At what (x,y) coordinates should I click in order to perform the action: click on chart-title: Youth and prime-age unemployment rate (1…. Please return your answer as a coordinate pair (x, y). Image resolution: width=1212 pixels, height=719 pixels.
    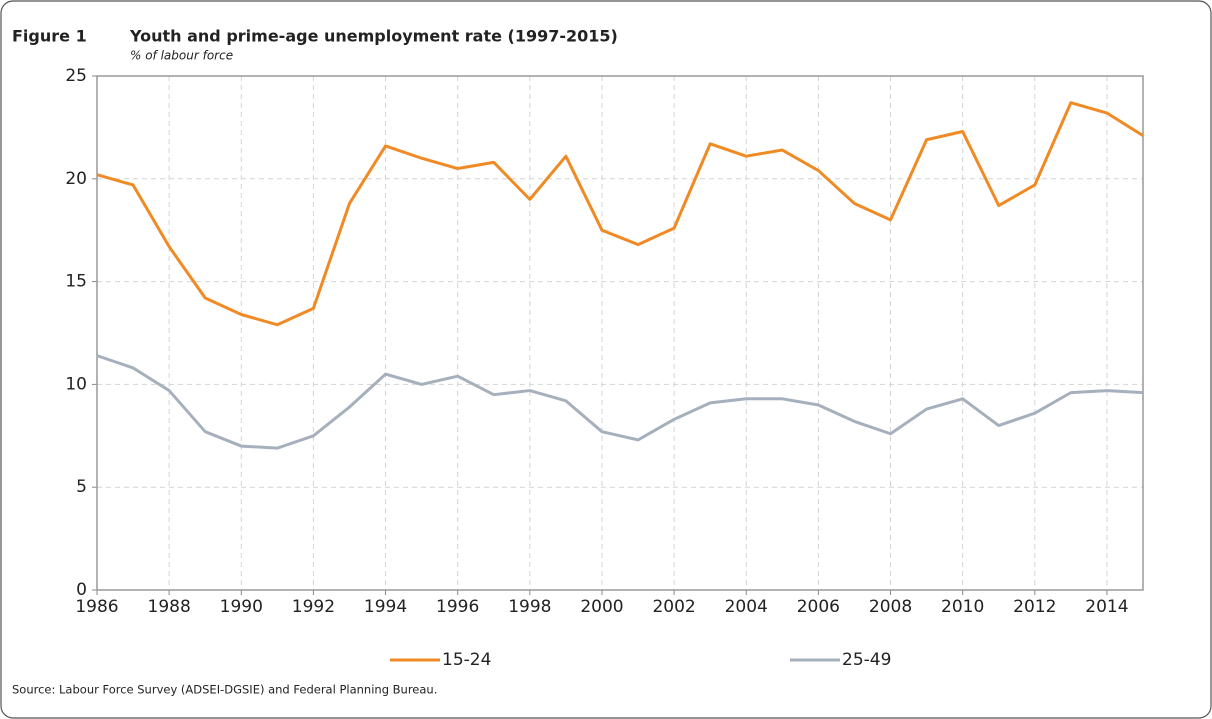
    Looking at the image, I should click on (373, 36).